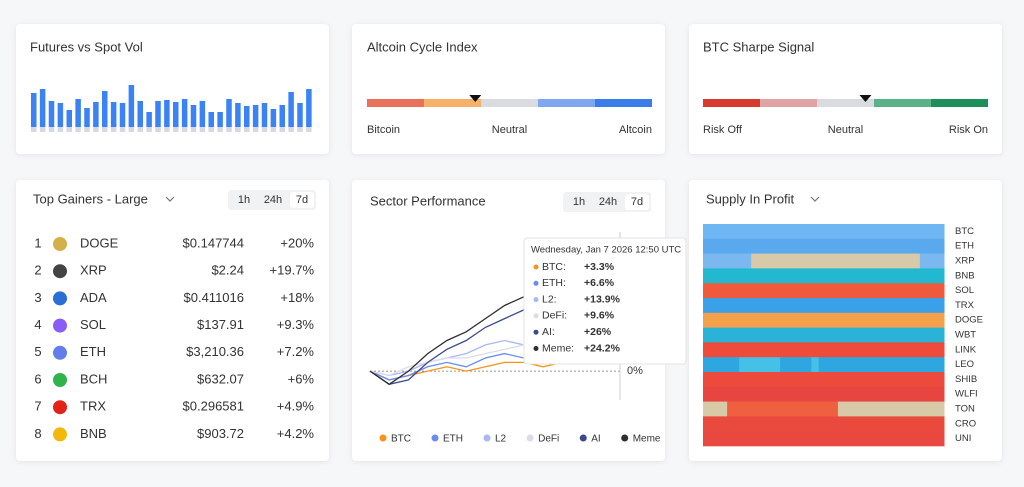 Image resolution: width=1024 pixels, height=487 pixels. I want to click on legend-label: Meme, so click(647, 439).